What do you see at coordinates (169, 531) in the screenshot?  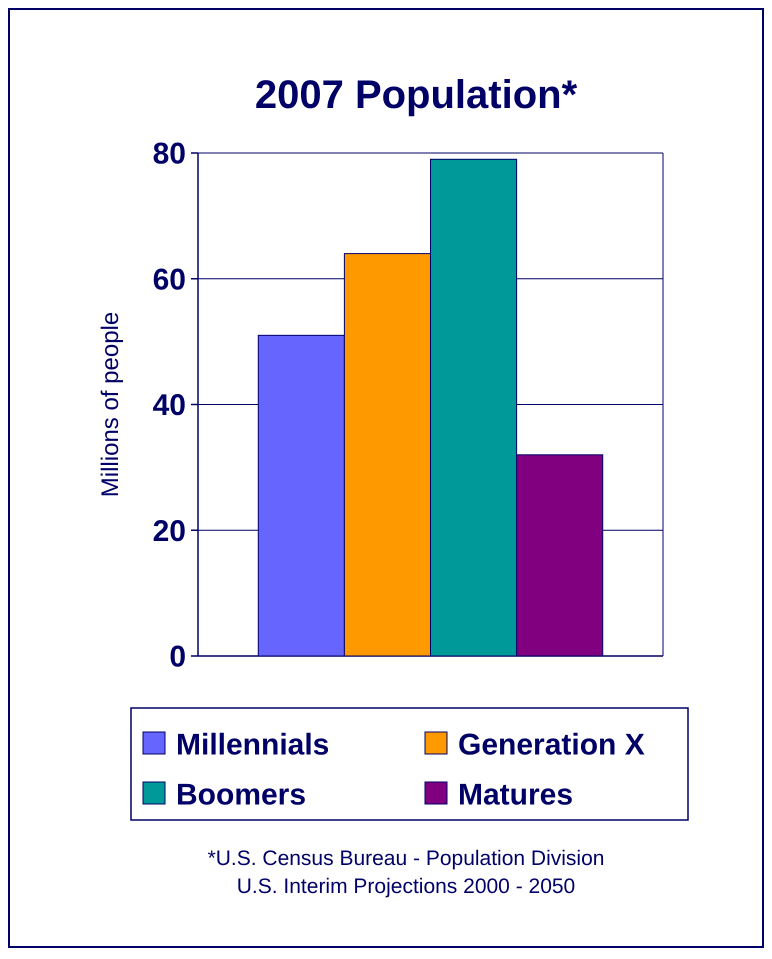 I see `y-tick-label: 20` at bounding box center [169, 531].